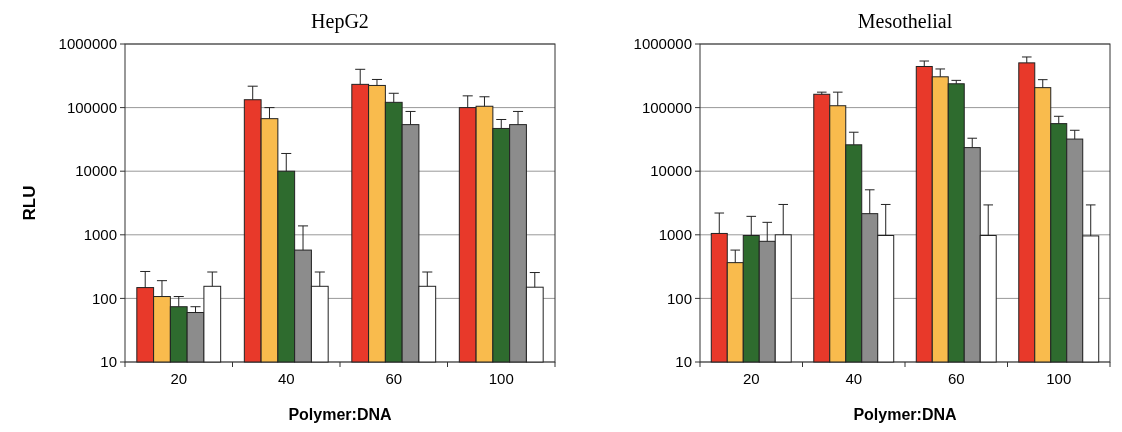  I want to click on chart-title: HepG2, so click(340, 21).